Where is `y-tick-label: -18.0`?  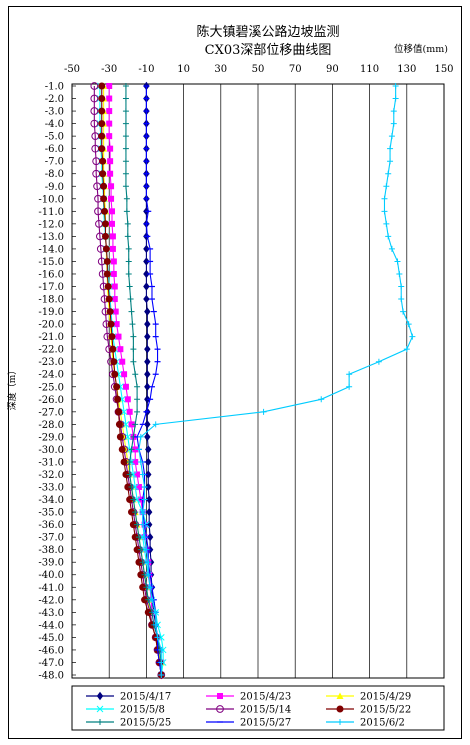
y-tick-label: -18.0 is located at coordinates (51, 300).